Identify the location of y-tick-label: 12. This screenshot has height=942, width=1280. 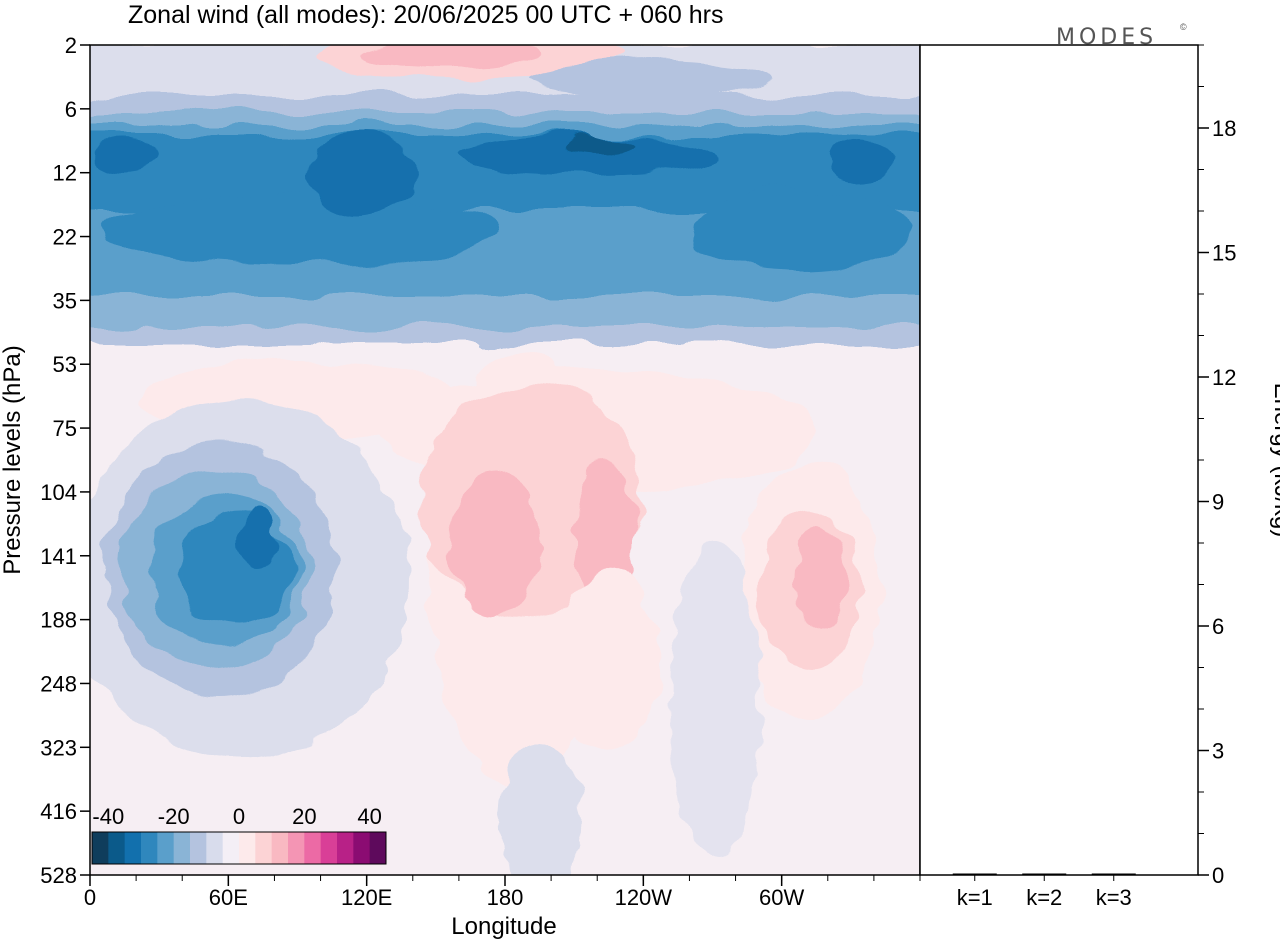
(65, 173).